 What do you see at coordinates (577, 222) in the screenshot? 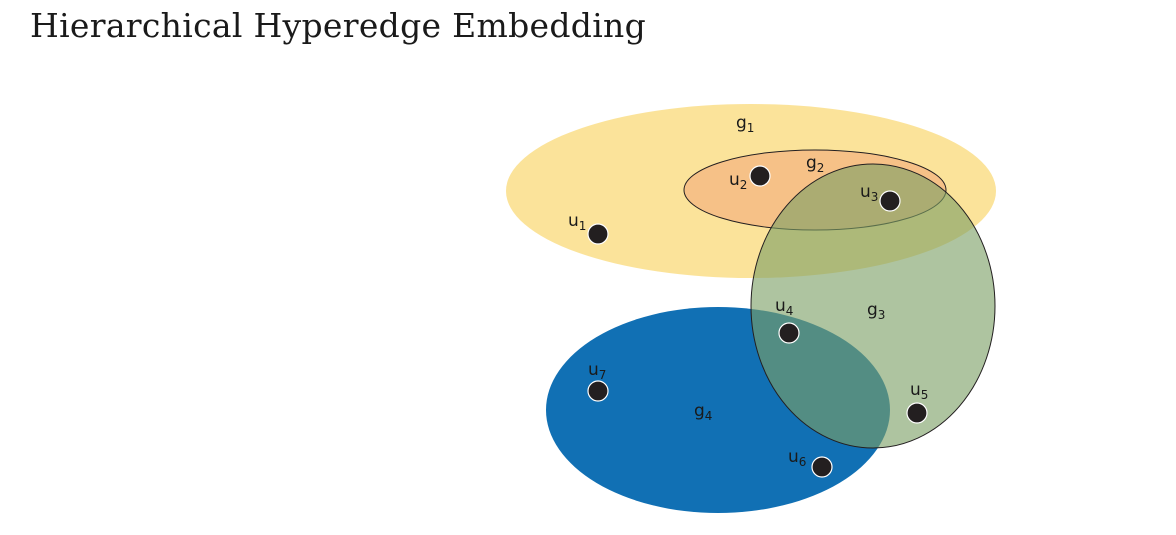
I see `label-u1: u1` at bounding box center [577, 222].